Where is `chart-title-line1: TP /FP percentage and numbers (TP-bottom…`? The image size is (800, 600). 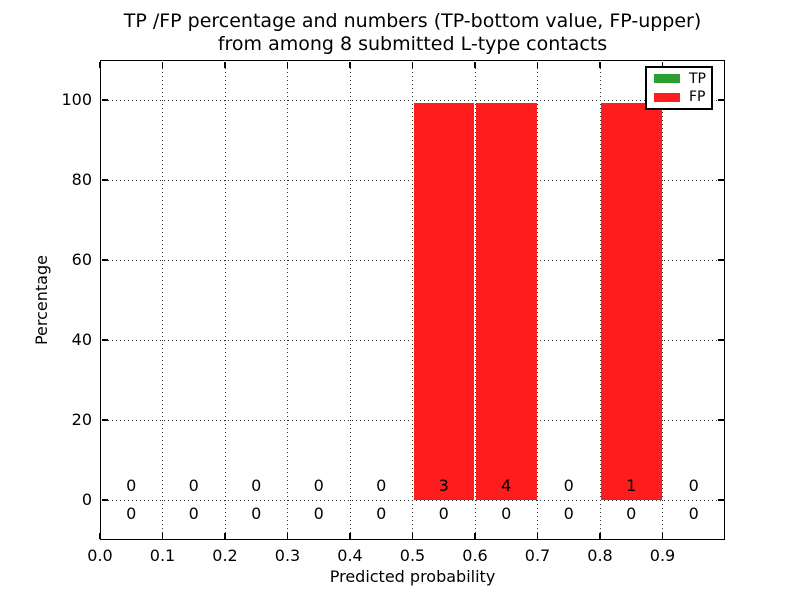 chart-title-line1: TP /FP percentage and numbers (TP-bottom… is located at coordinates (412, 21).